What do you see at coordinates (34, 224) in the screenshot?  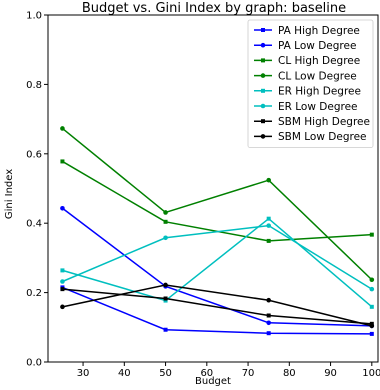 I see `y-tick-label: 0.4` at bounding box center [34, 224].